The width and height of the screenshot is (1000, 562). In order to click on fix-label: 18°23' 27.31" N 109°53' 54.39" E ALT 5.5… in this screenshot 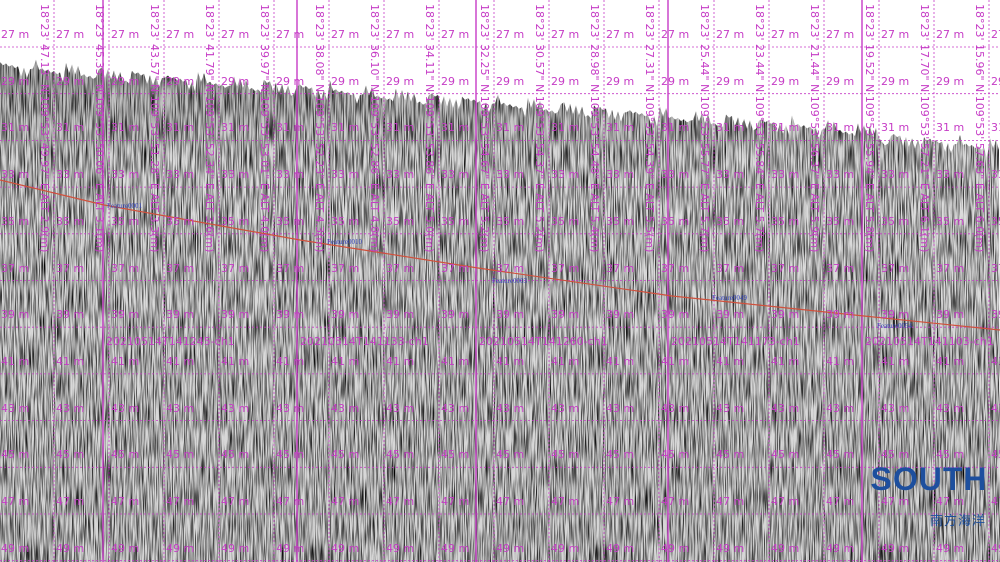, I will do `click(649, 128)`.